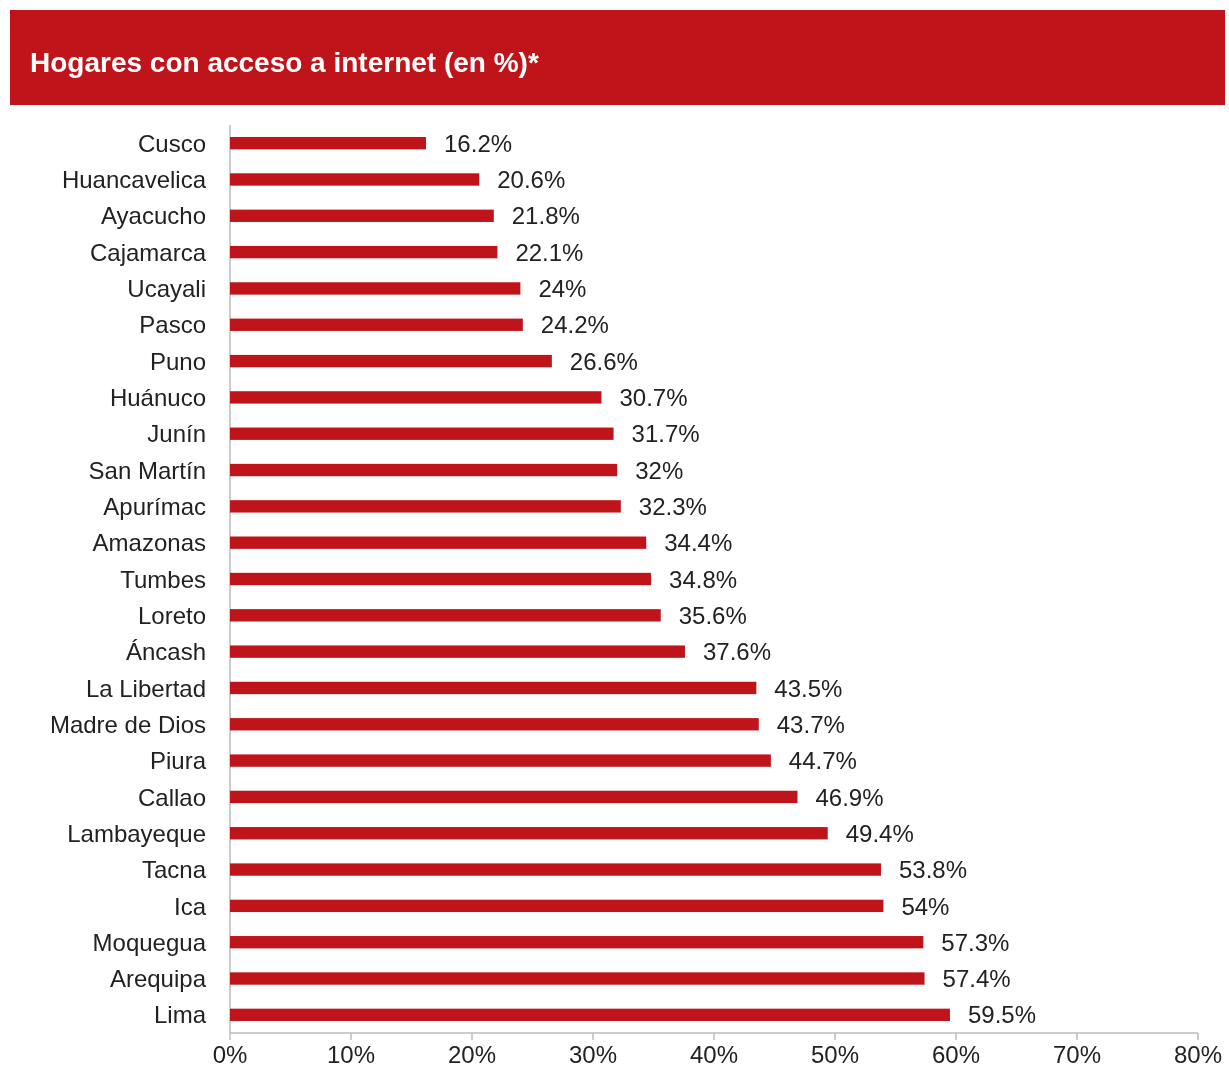 This screenshot has height=1075, width=1229. What do you see at coordinates (166, 289) in the screenshot?
I see `y-tick-label: Ucayali` at bounding box center [166, 289].